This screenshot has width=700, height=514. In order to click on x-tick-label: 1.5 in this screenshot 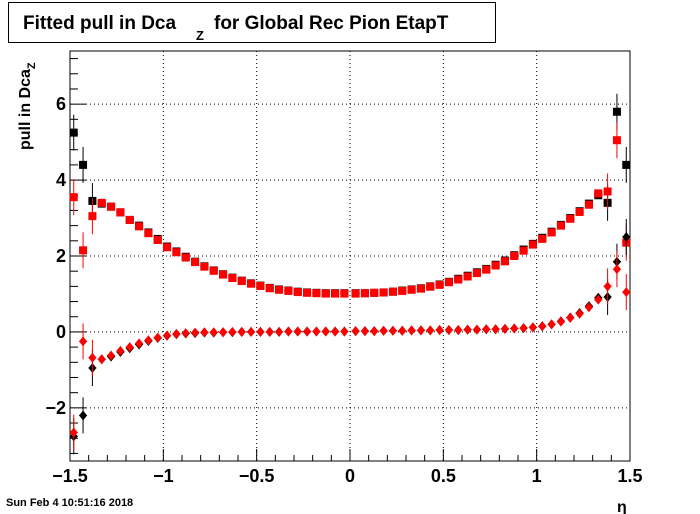, I will do `click(629, 476)`.